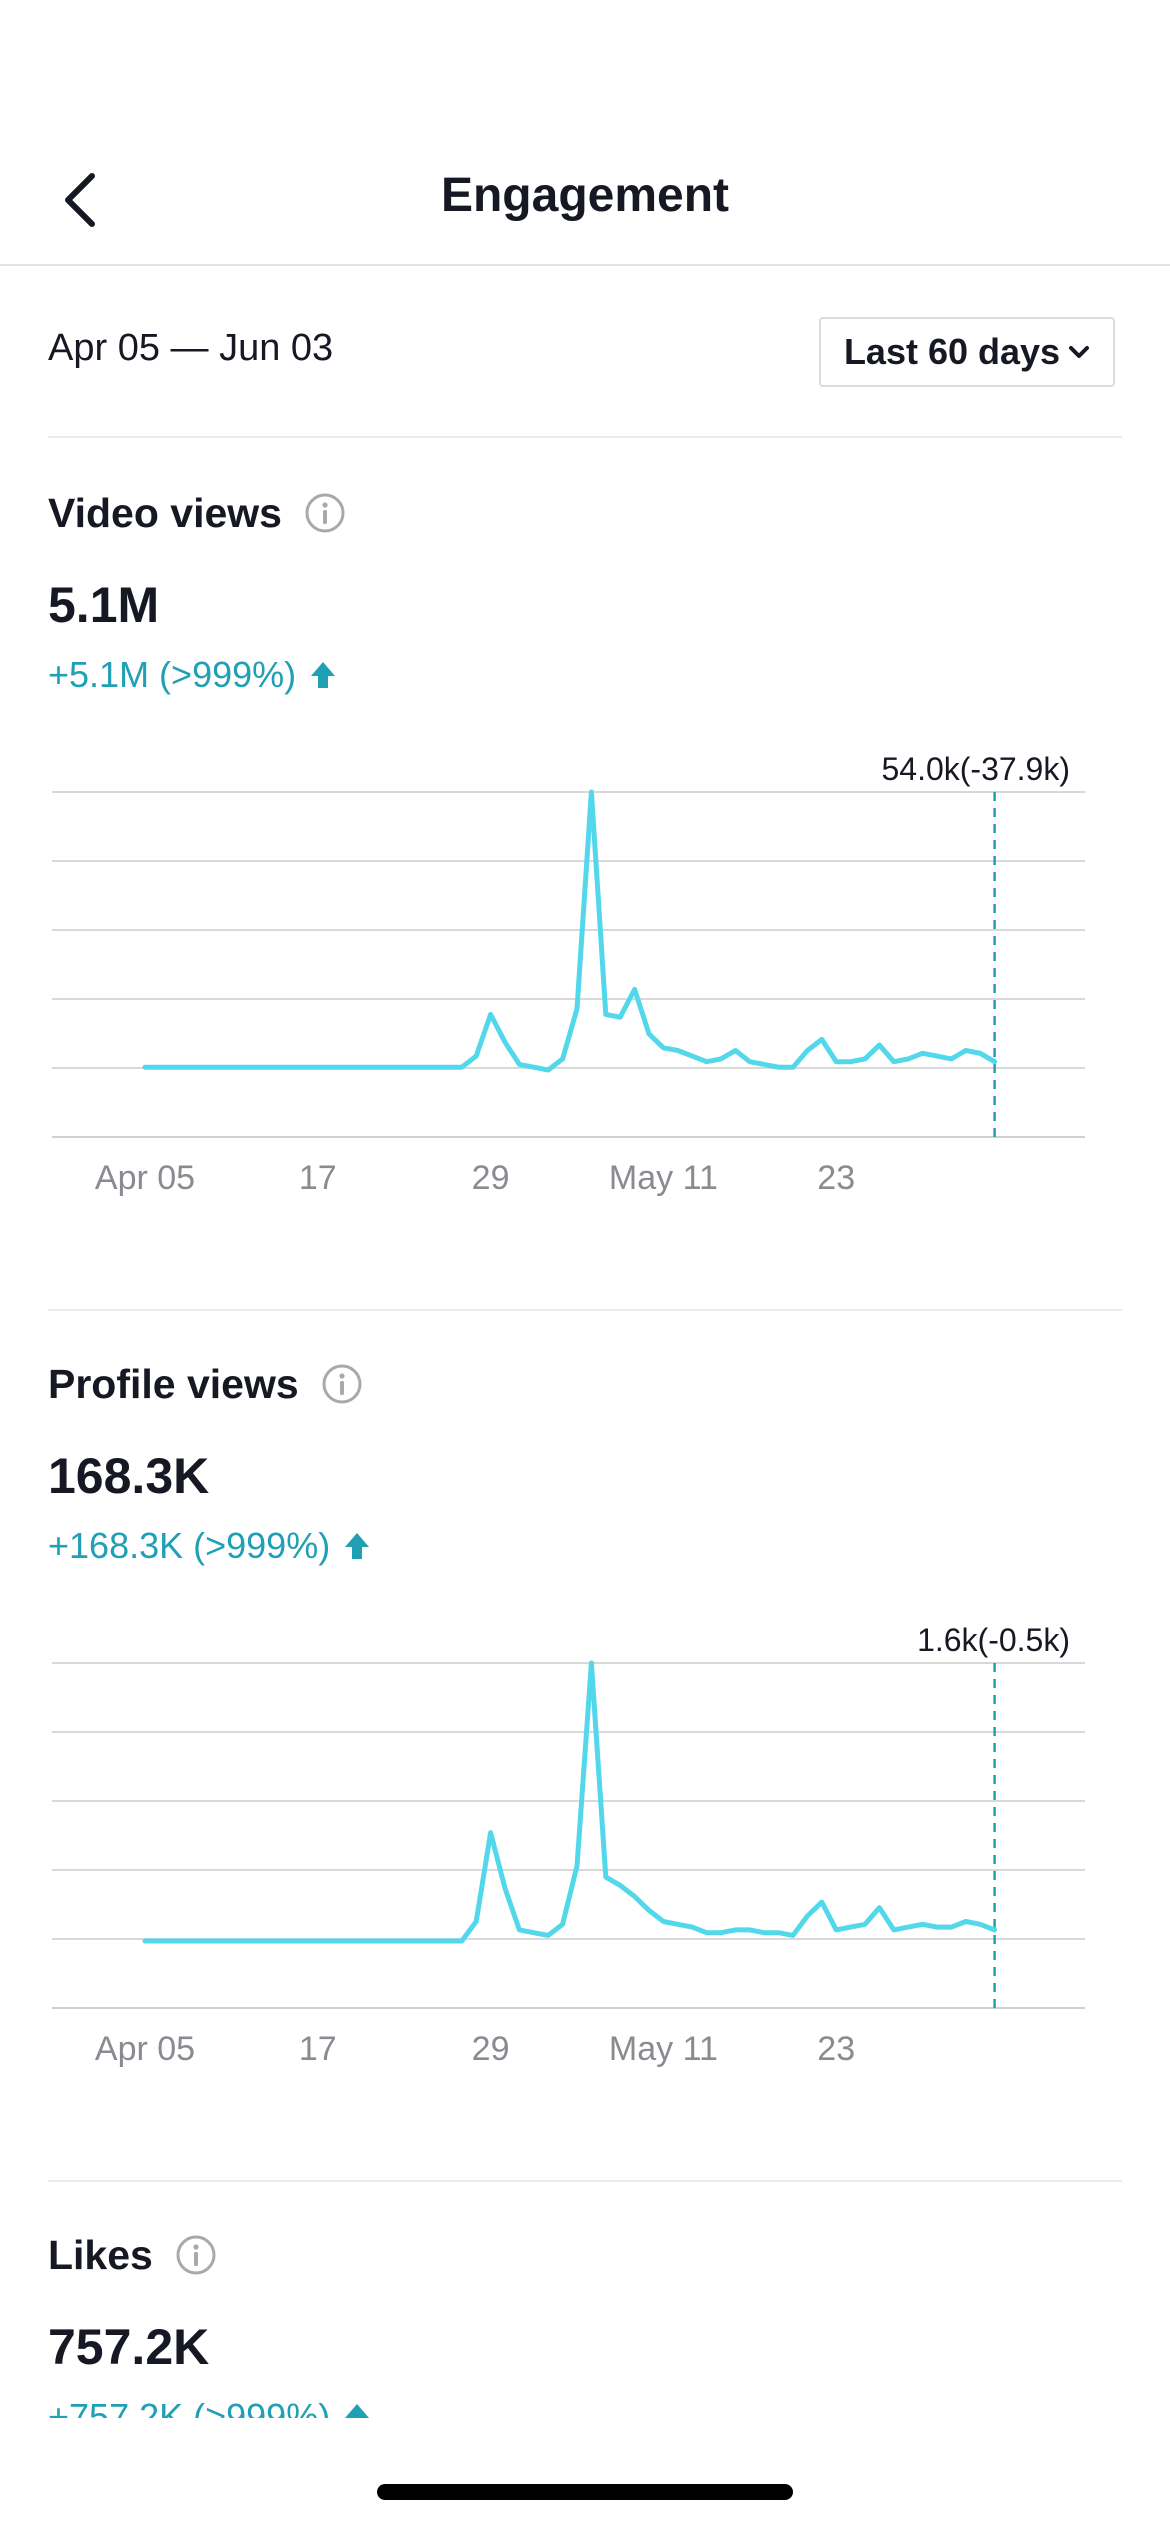 The height and width of the screenshot is (2532, 1170). Describe the element at coordinates (100, 2255) in the screenshot. I see `section-title: Likes` at that location.